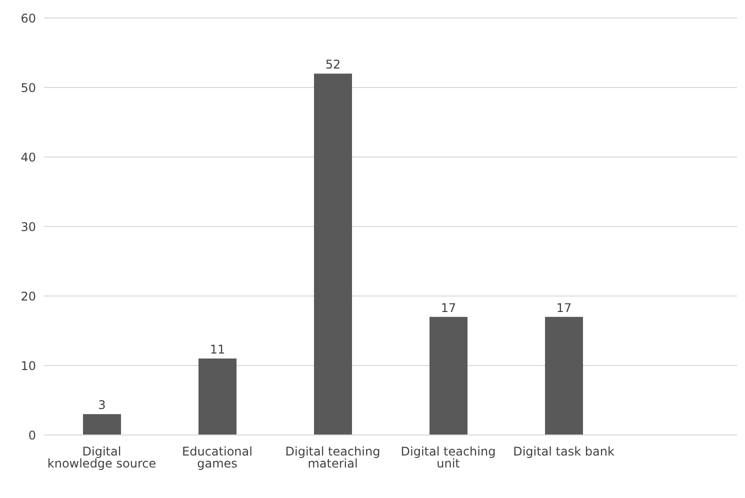 The width and height of the screenshot is (745, 498). Describe the element at coordinates (28, 18) in the screenshot. I see `y-tick-label: 60` at that location.